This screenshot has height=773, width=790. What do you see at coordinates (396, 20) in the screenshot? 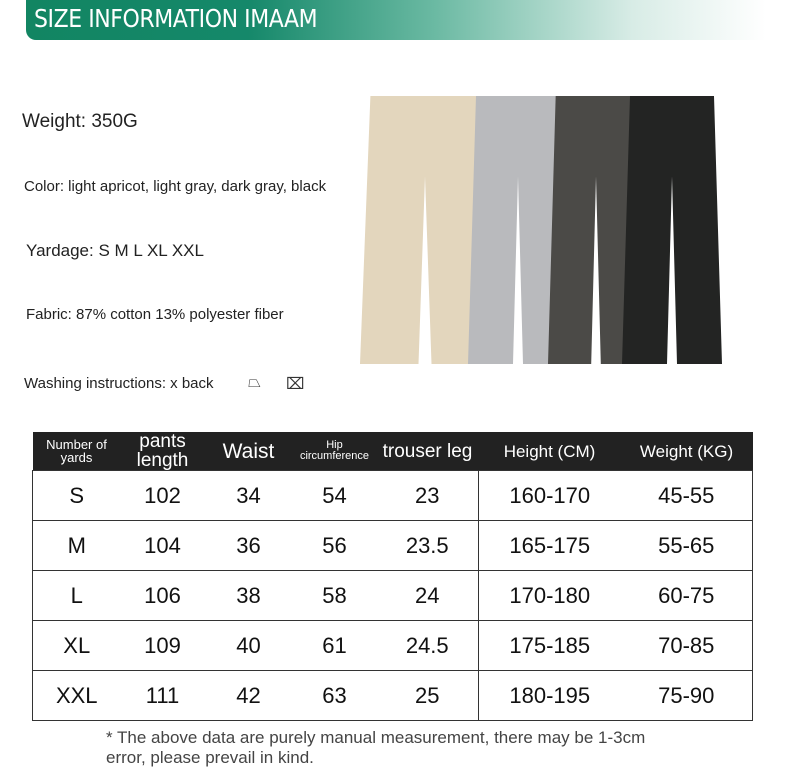
I see `title-banner: SIZE INFORMATION IMAAM` at bounding box center [396, 20].